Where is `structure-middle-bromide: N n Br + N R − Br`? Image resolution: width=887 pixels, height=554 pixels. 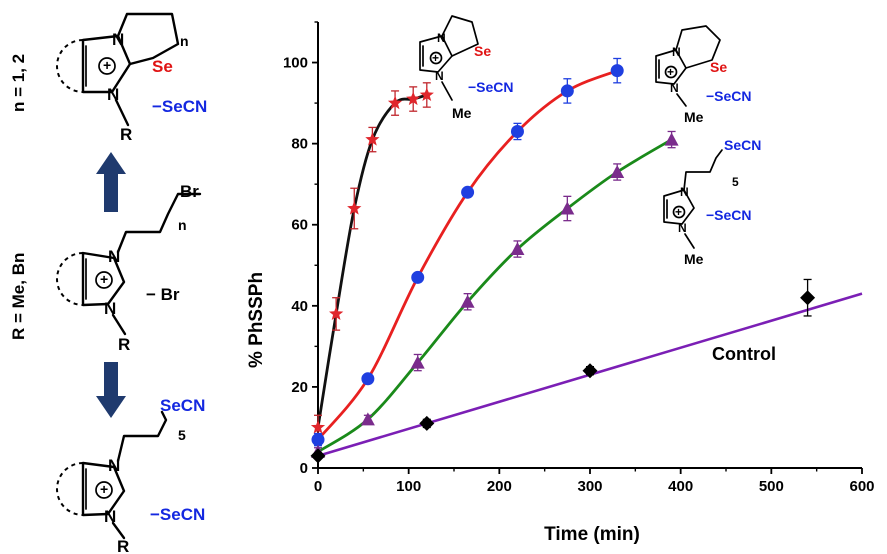 structure-middle-bromide: N n Br + N R − Br is located at coordinates (129, 268).